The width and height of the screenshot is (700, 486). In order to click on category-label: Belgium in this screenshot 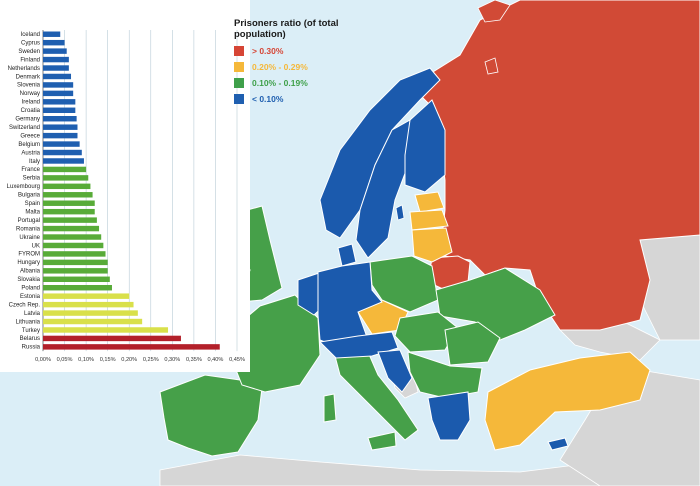, I will do `click(29, 145)`.